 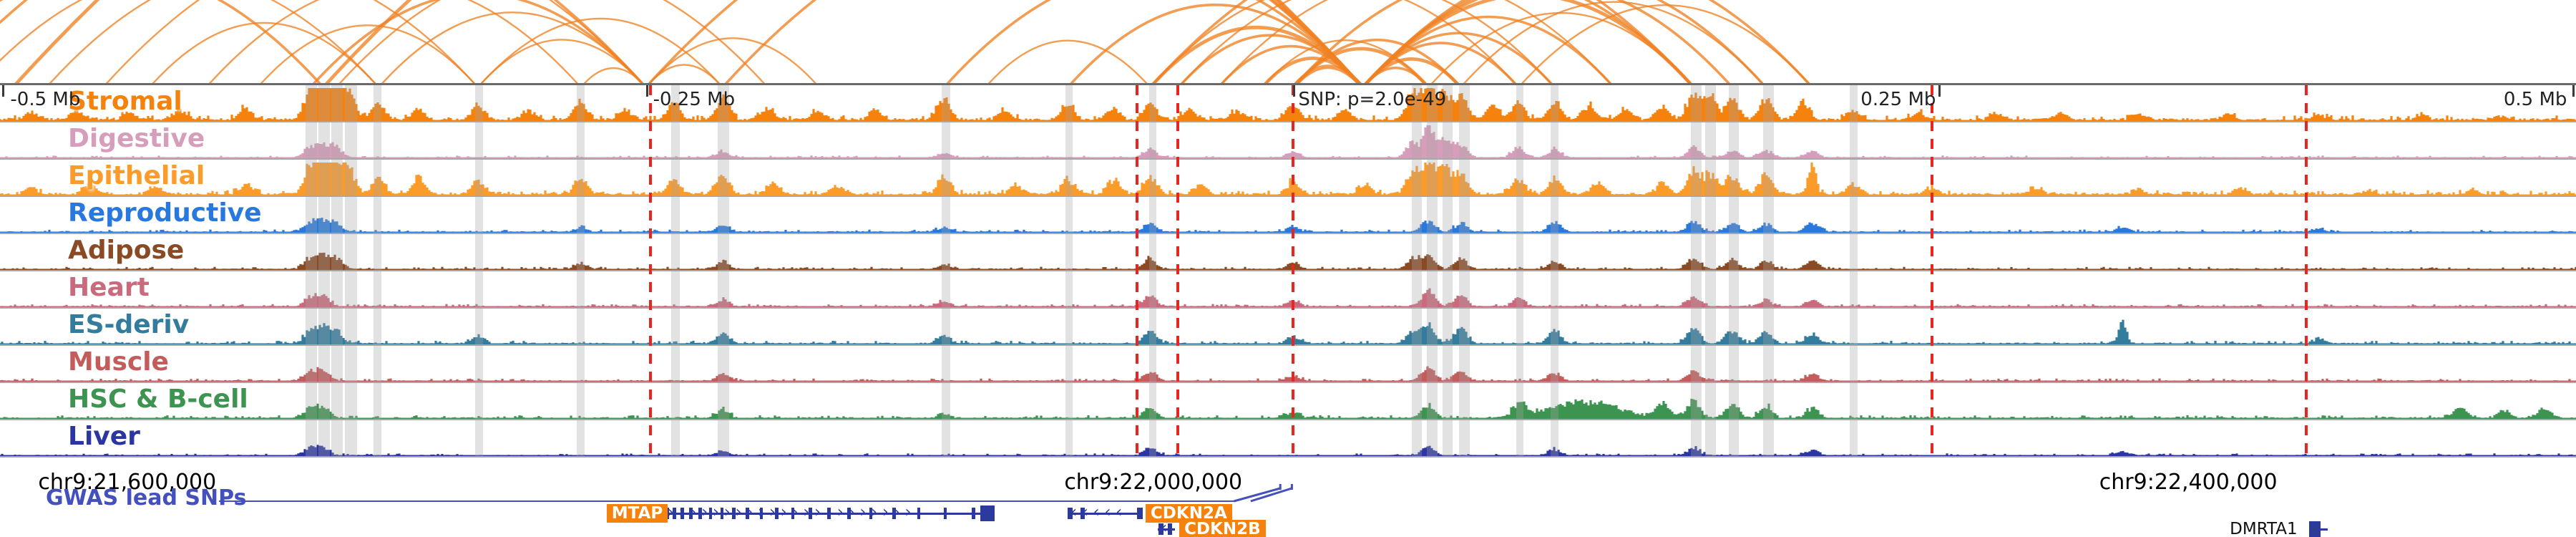 I want to click on track-row-stromal: Stromal, so click(x=1288, y=103).